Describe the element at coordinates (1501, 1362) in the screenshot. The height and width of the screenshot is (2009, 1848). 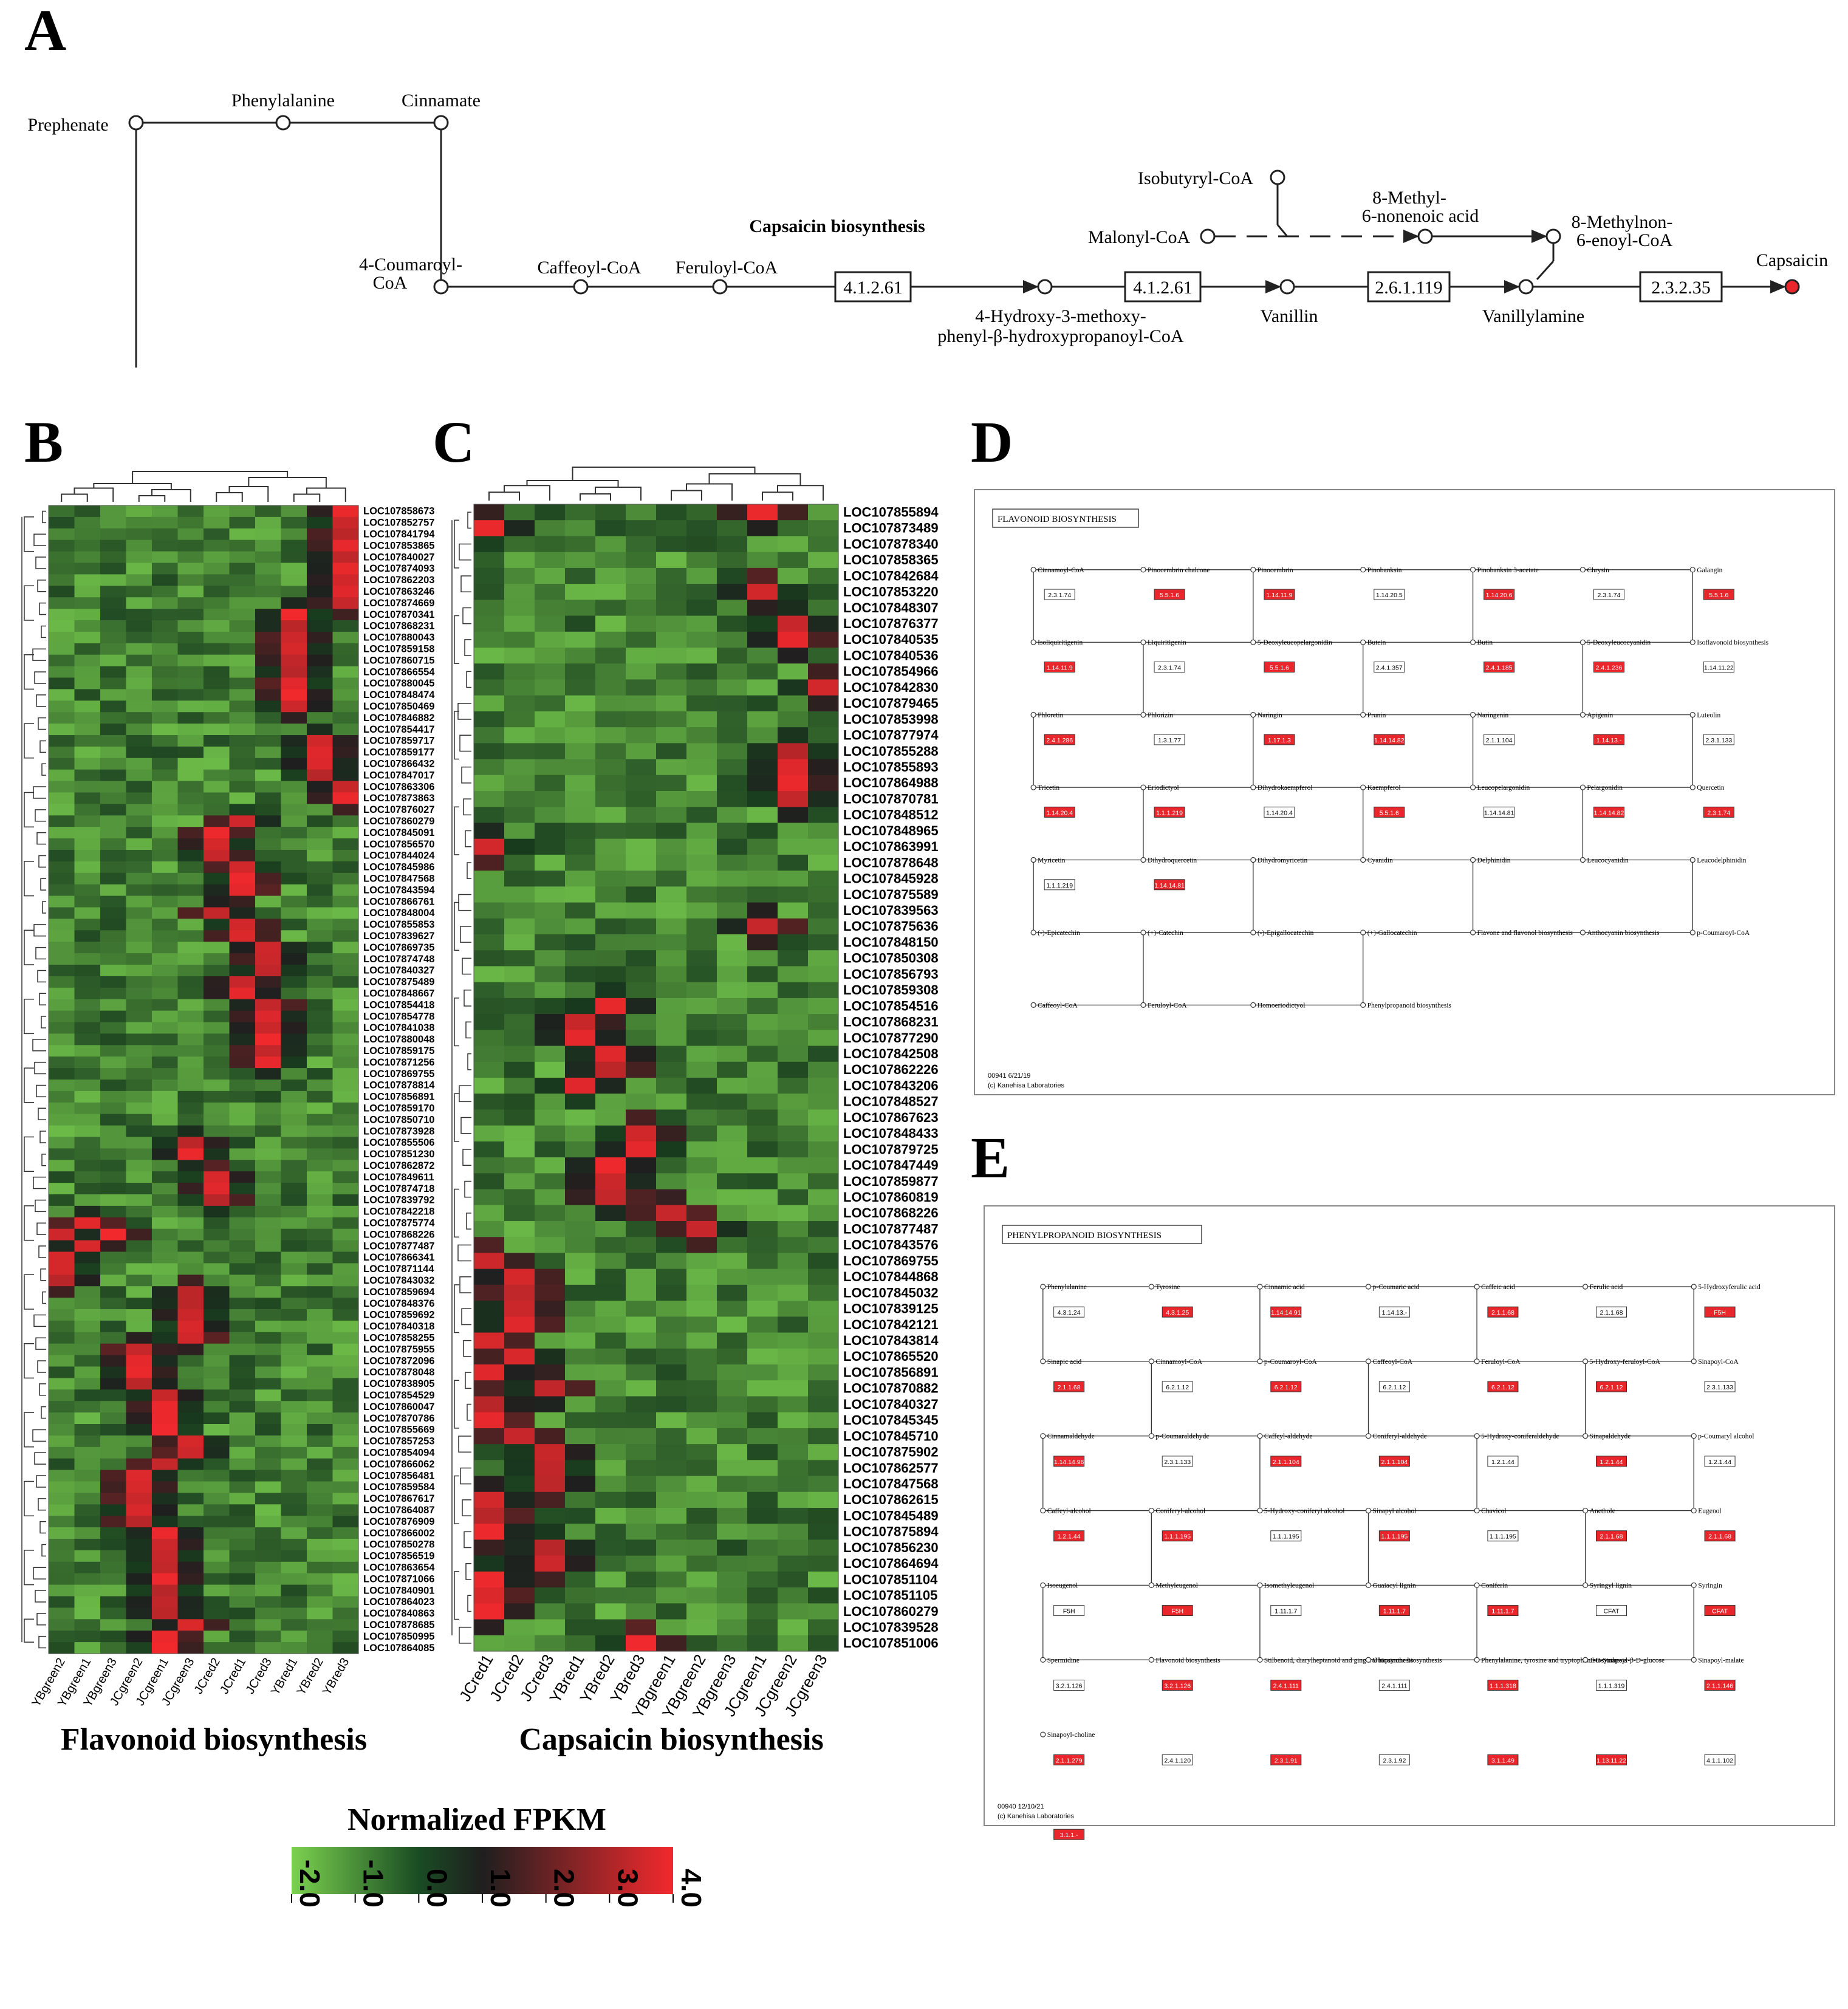
I see `kegg-compound-label: Feruloyl-CoA` at that location.